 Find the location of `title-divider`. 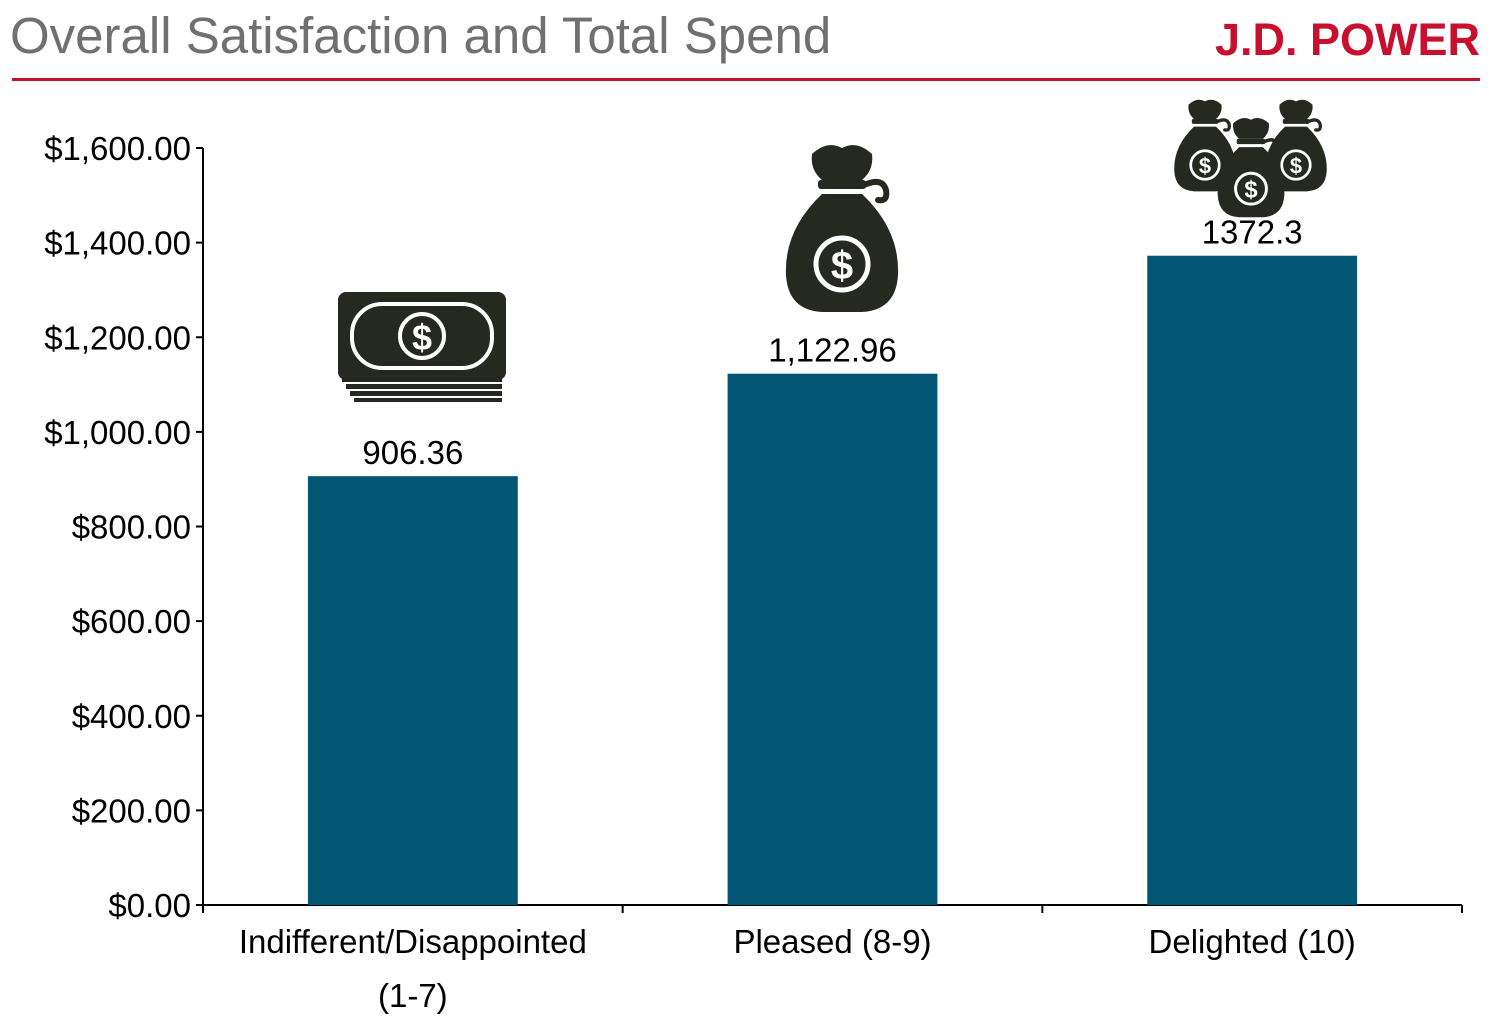

title-divider is located at coordinates (746, 79).